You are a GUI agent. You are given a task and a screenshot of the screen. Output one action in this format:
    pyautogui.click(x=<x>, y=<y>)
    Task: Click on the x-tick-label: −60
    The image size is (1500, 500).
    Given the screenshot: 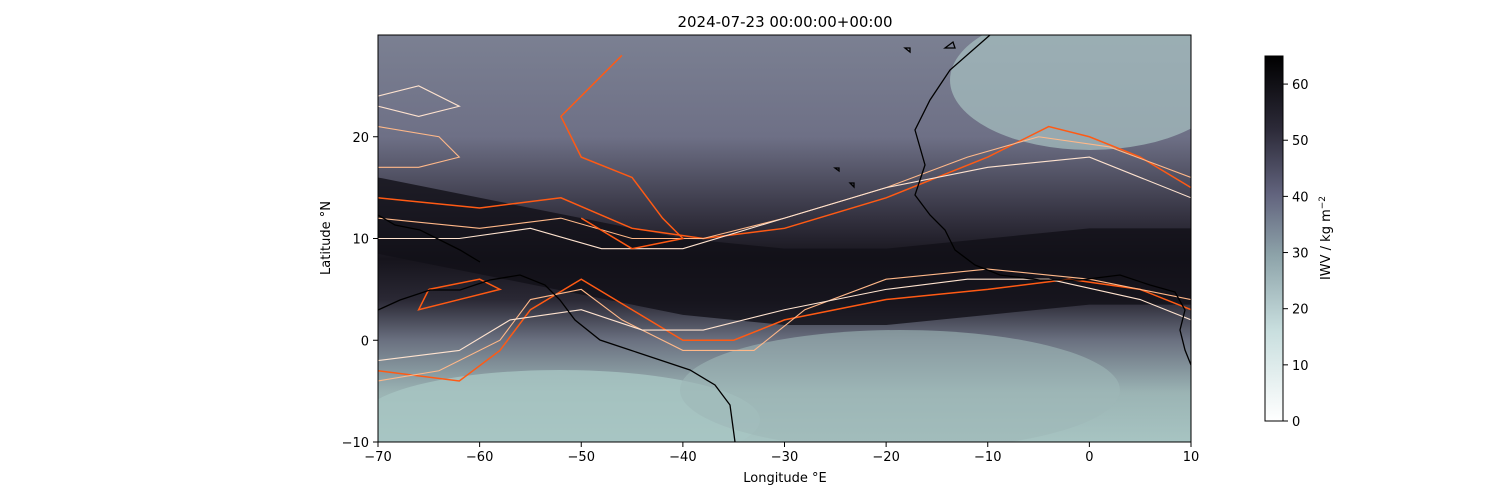 What is the action you would take?
    pyautogui.click(x=479, y=457)
    